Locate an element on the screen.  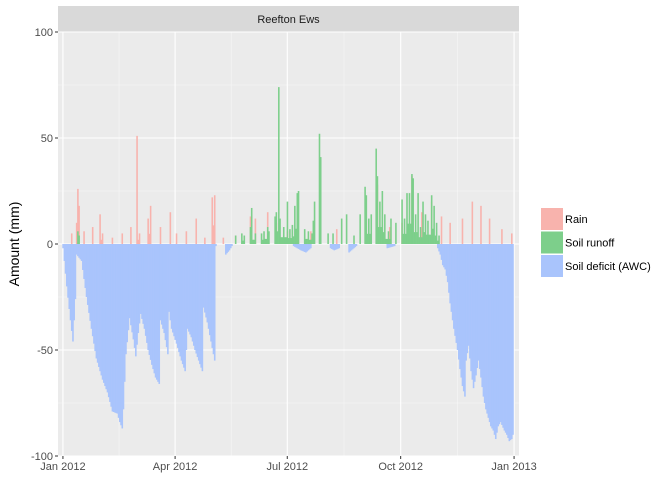
legend: Rain Soil runoff Soil deficit (AWC) is located at coordinates (596, 242).